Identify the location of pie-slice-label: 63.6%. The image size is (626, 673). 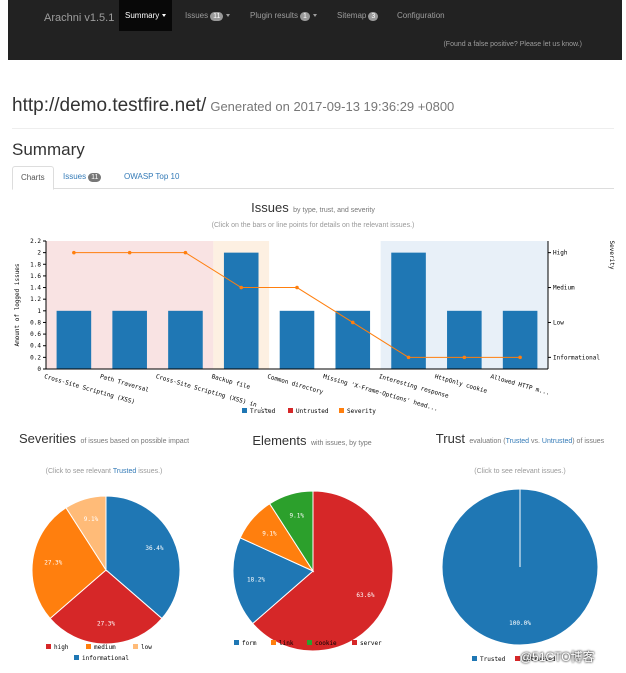
(365, 595).